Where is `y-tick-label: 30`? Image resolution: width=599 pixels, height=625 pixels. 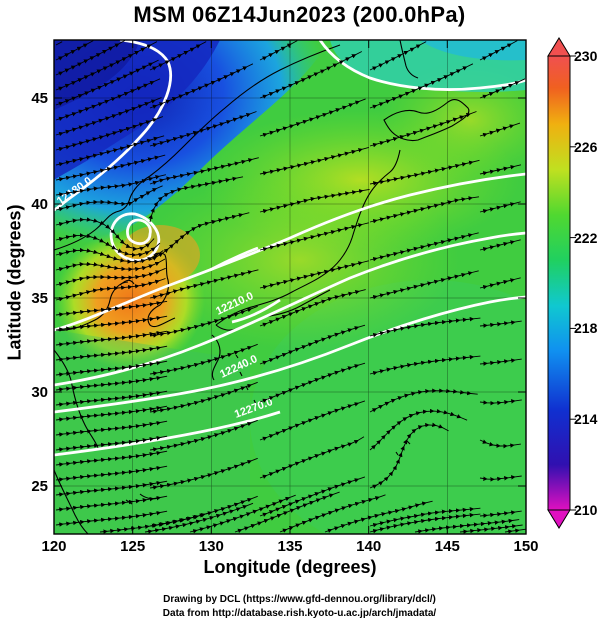
y-tick-label: 30 is located at coordinates (39, 392).